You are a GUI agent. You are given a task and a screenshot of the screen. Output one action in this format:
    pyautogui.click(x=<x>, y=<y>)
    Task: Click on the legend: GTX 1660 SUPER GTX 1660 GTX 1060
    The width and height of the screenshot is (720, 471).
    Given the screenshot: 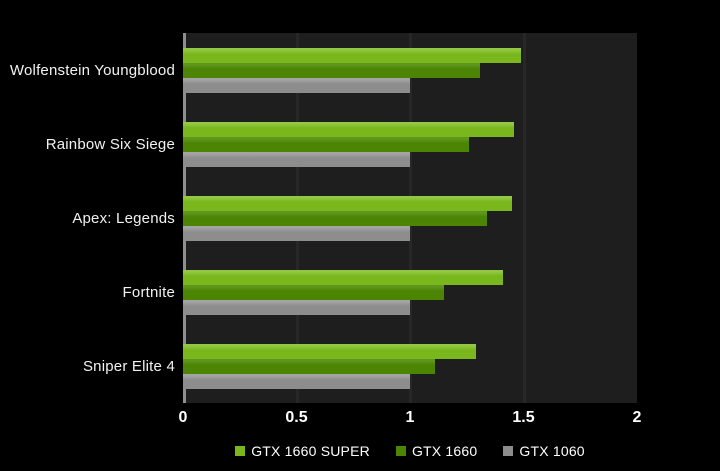 What is the action you would take?
    pyautogui.click(x=410, y=451)
    